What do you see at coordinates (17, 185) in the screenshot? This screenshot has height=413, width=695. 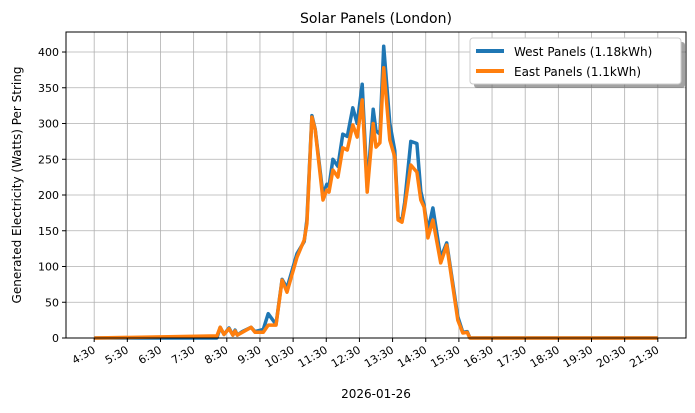 I see `y-axis-label: Generated Electricity (Watts) Per String` at bounding box center [17, 185].